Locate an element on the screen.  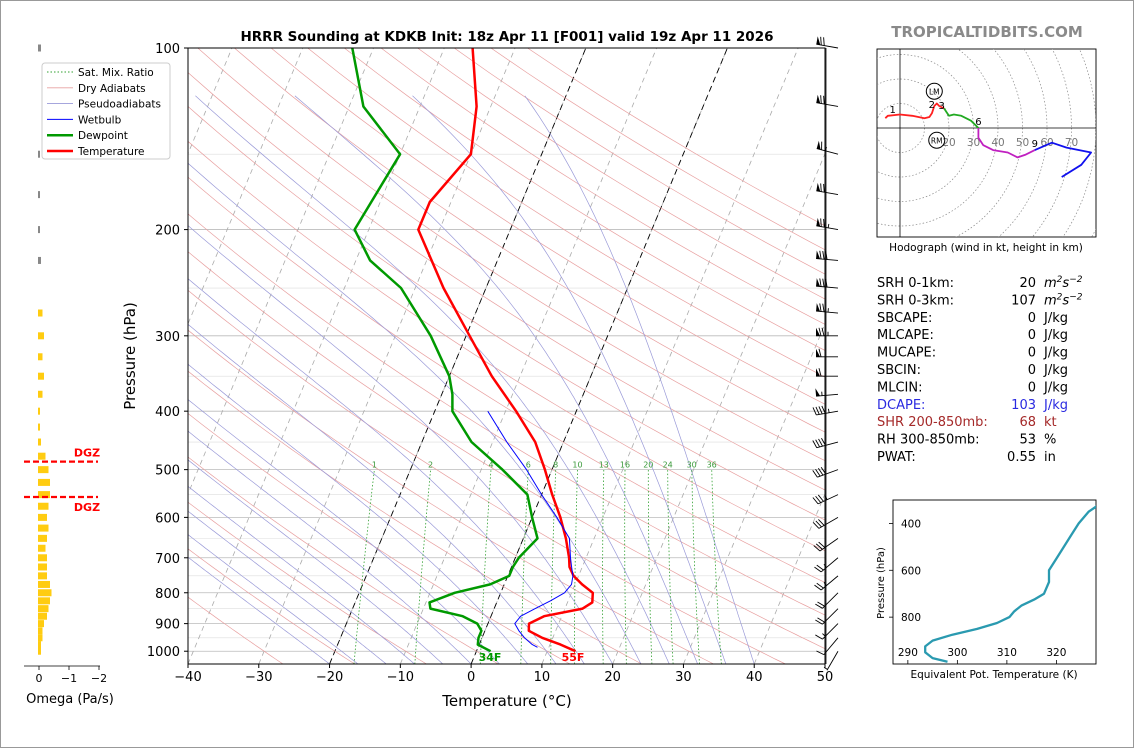
x-tick-label: −40 is located at coordinates (187, 677).